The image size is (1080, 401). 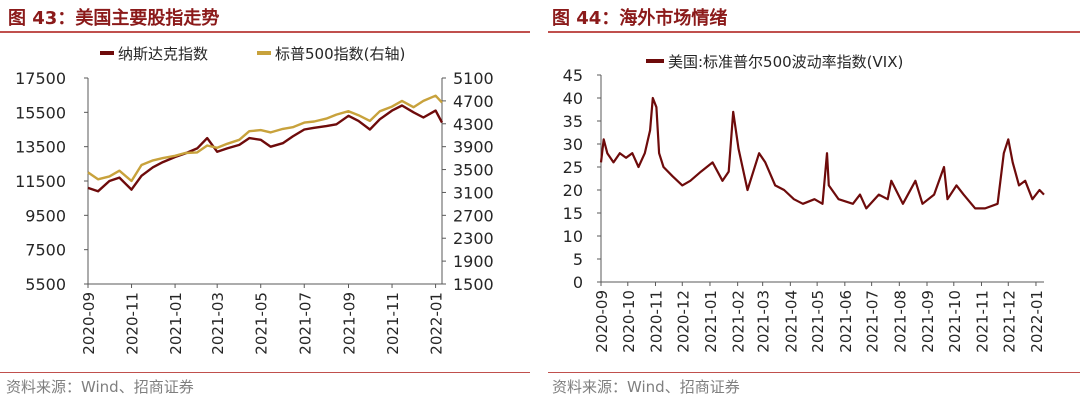 I want to click on right-y-tick-label: 1900, so click(x=473, y=261).